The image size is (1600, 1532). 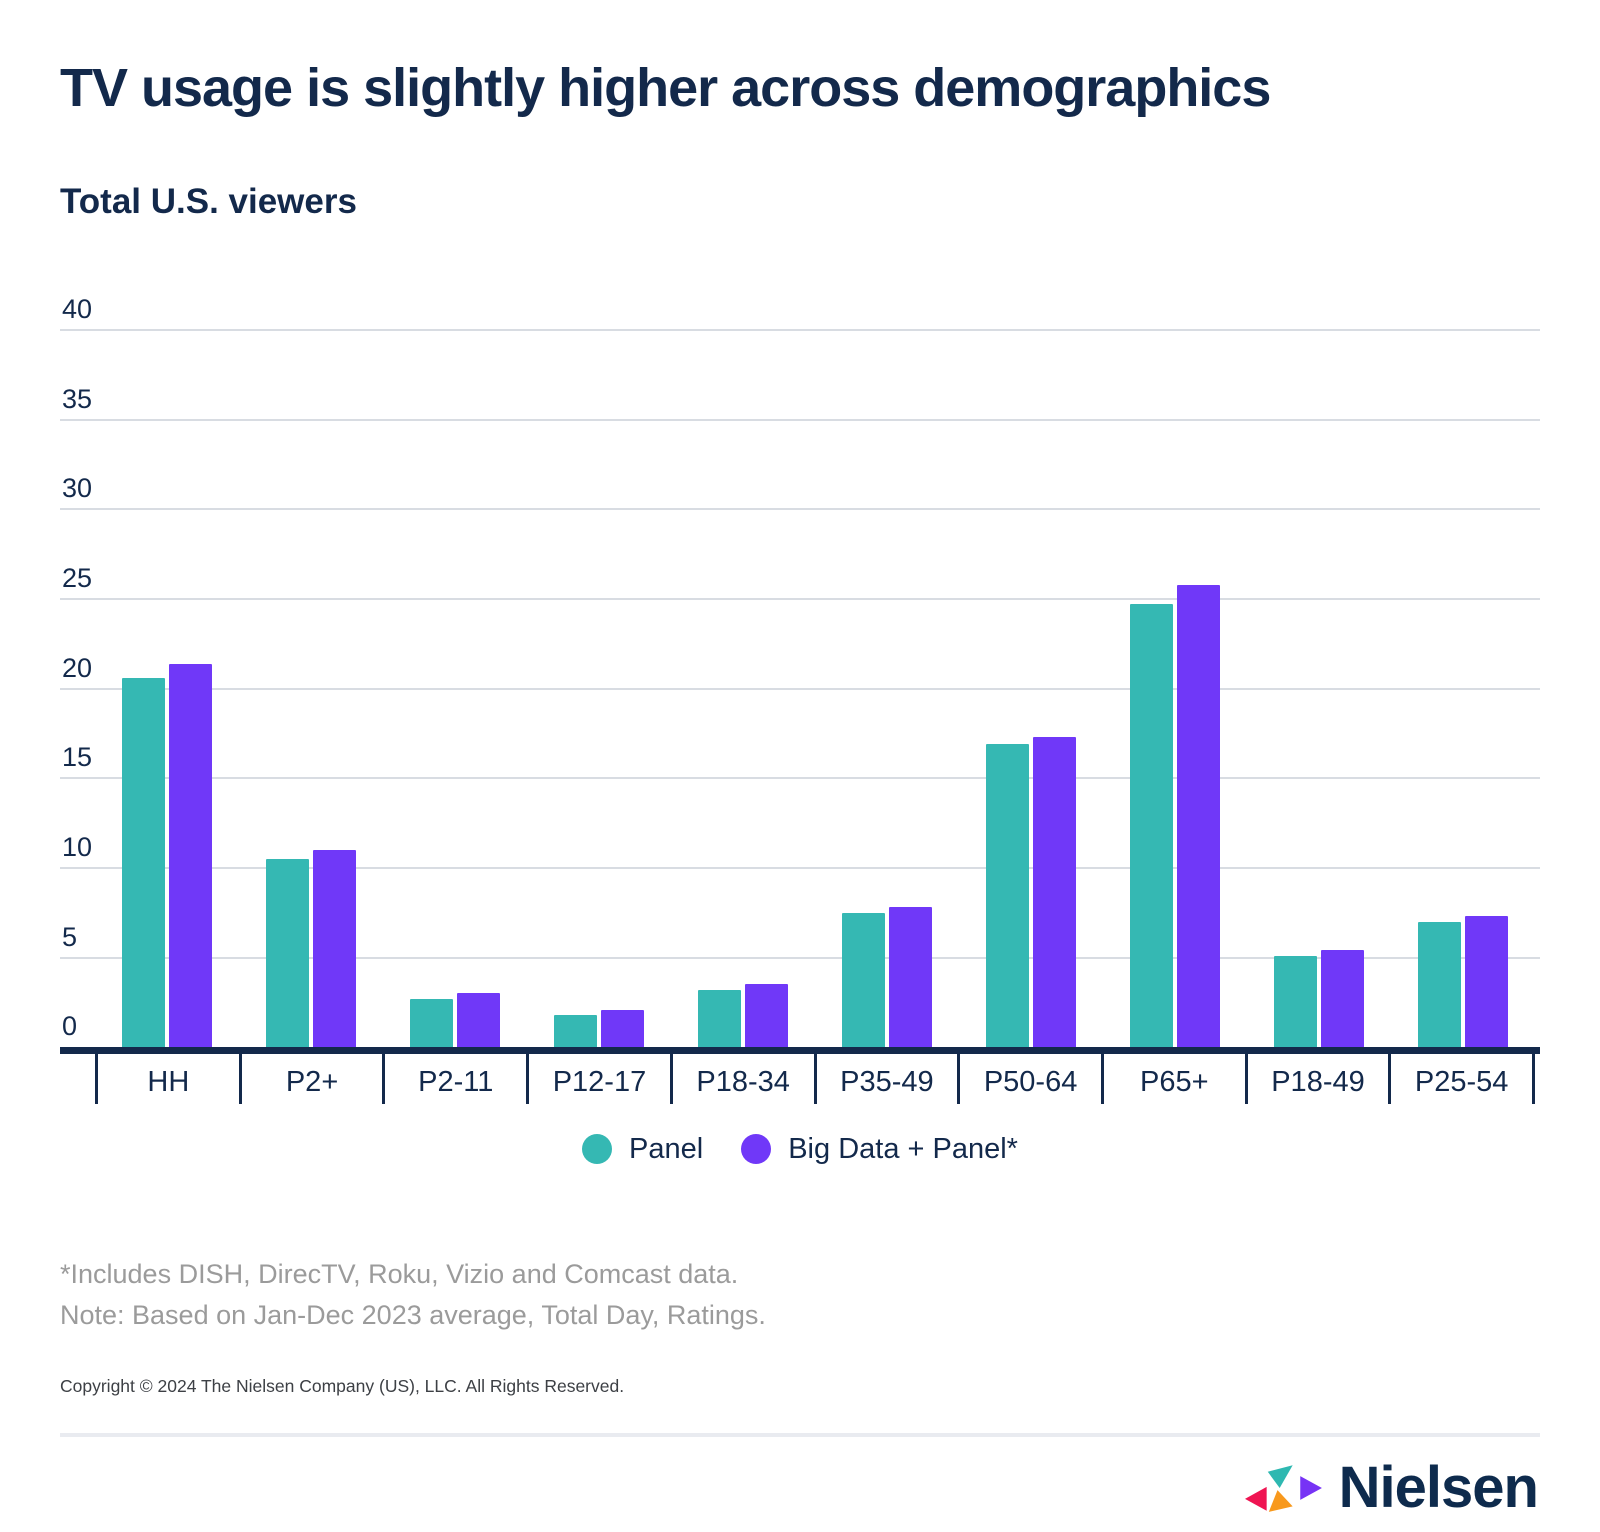 What do you see at coordinates (143, 862) in the screenshot?
I see `bar-panel-hh` at bounding box center [143, 862].